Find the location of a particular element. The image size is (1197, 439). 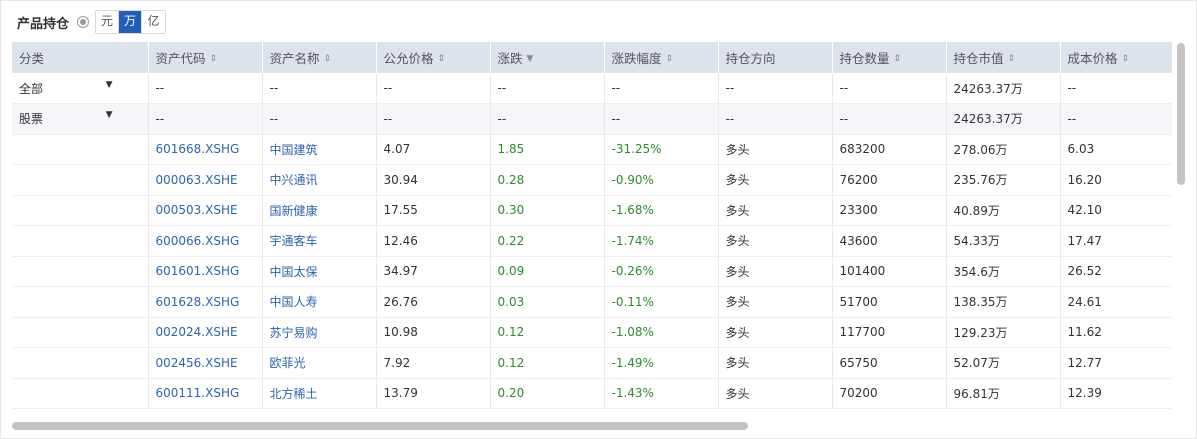

cell-asset-code: 002024.XSHE is located at coordinates (205, 332).